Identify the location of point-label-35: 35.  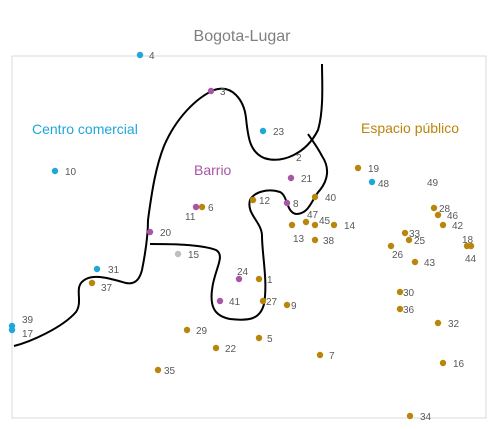
(170, 371).